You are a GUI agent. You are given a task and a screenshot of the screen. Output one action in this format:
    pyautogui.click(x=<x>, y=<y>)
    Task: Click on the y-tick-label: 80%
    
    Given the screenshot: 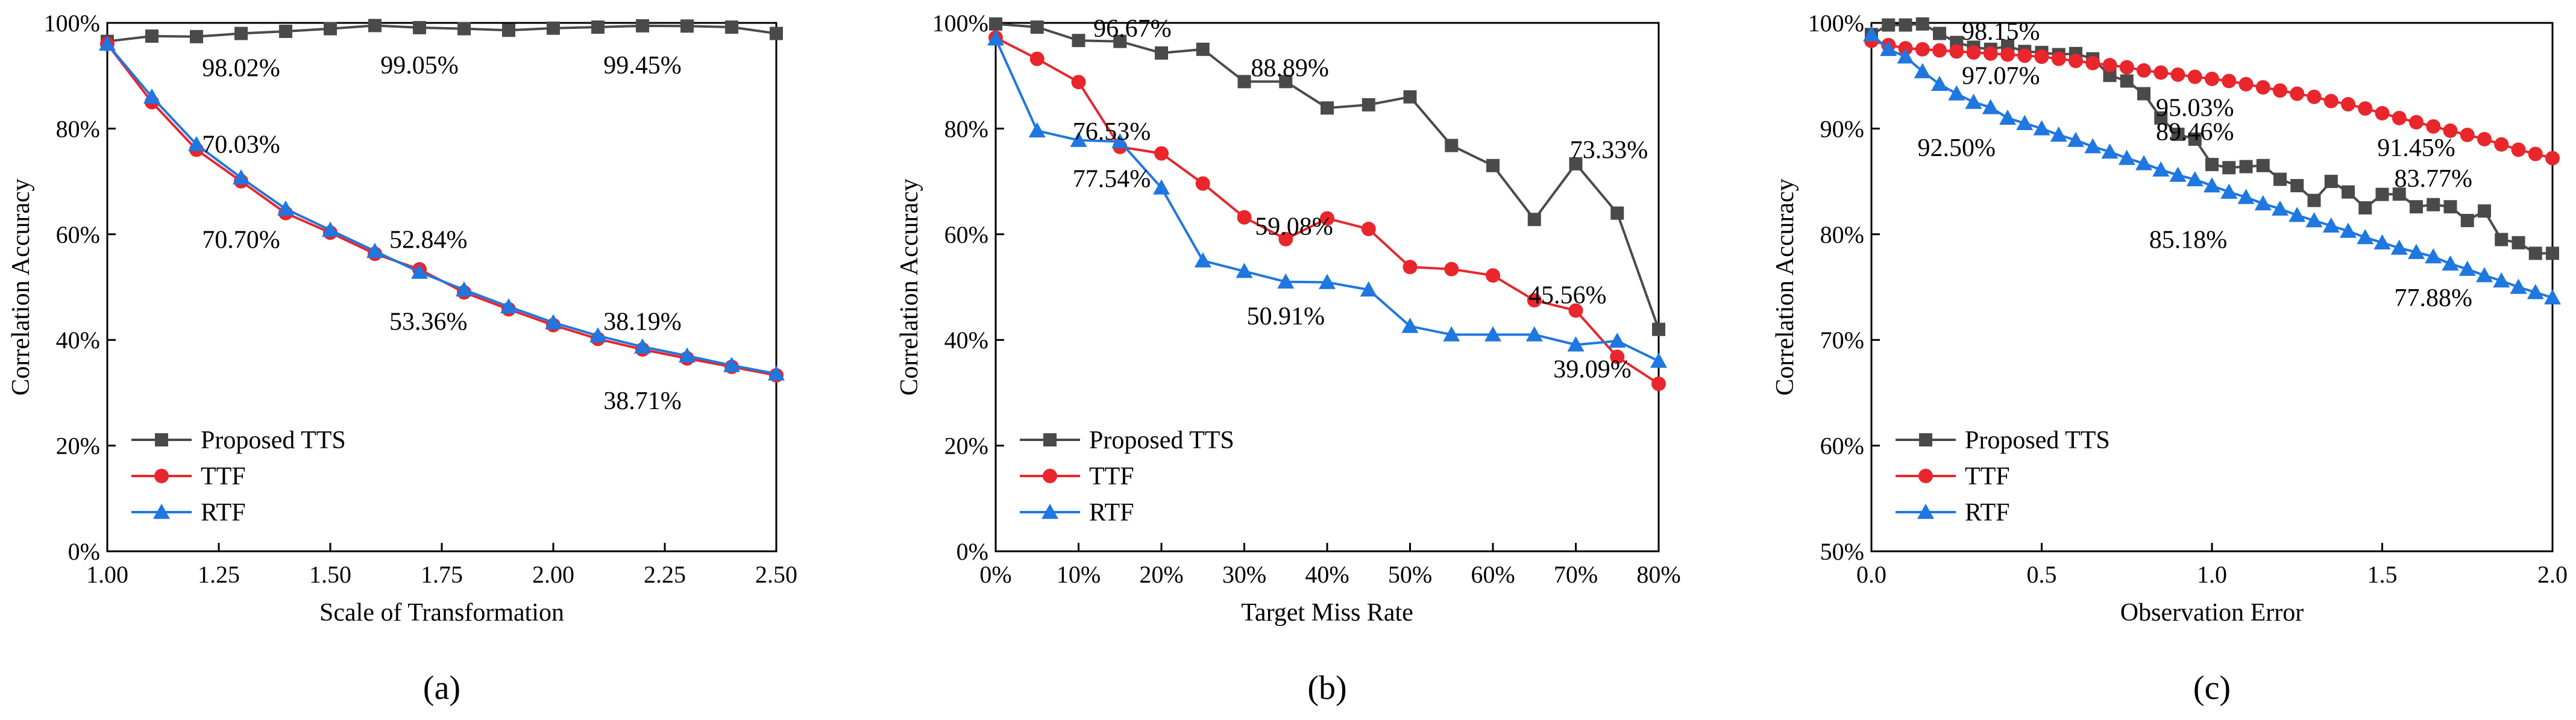 What is the action you would take?
    pyautogui.click(x=1842, y=235)
    